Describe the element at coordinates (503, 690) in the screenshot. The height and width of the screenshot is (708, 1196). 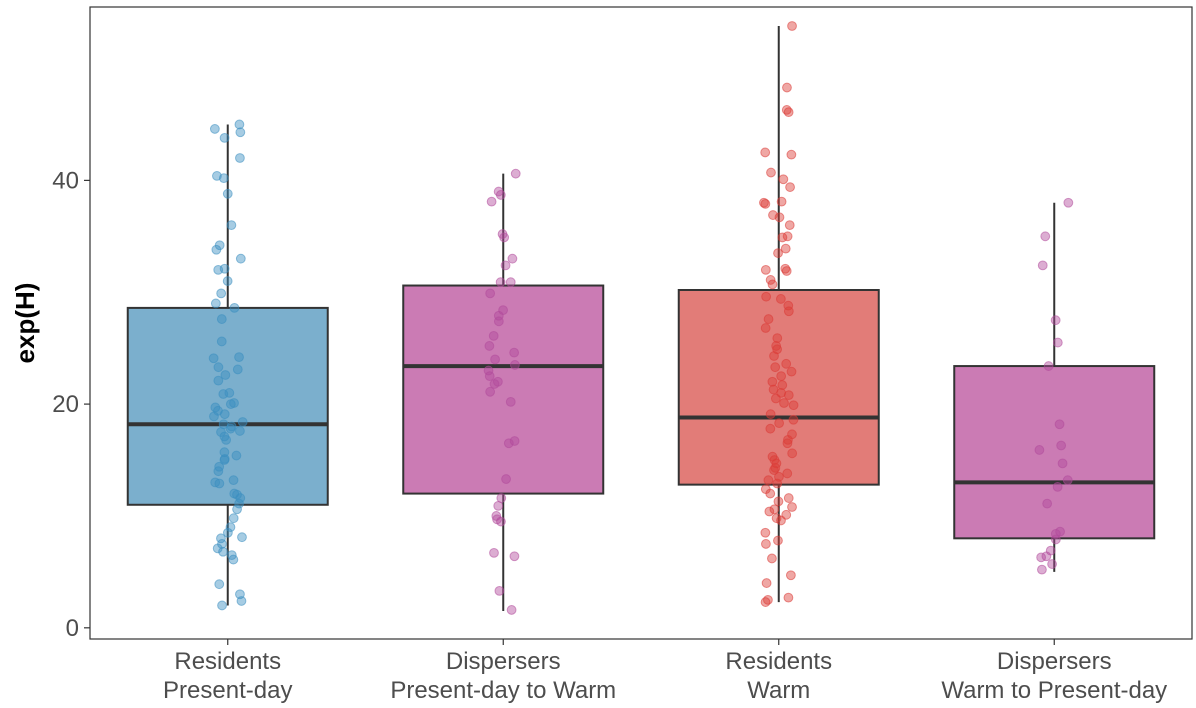
I see `x-tick-label-line2: Present-day to Warm` at that location.